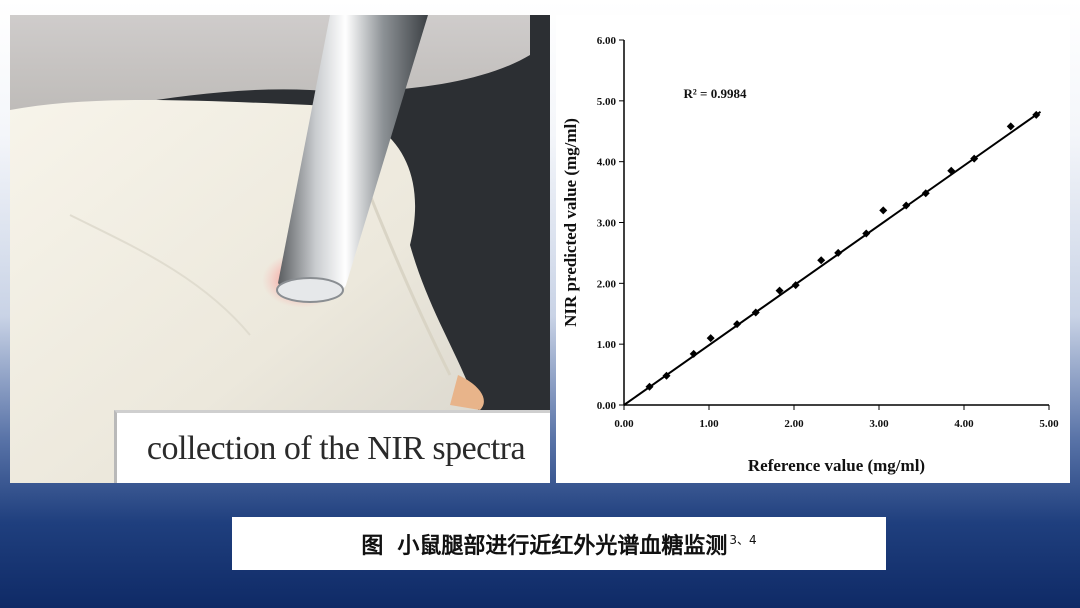  What do you see at coordinates (879, 424) in the screenshot?
I see `x-tick-label: 3.00` at bounding box center [879, 424].